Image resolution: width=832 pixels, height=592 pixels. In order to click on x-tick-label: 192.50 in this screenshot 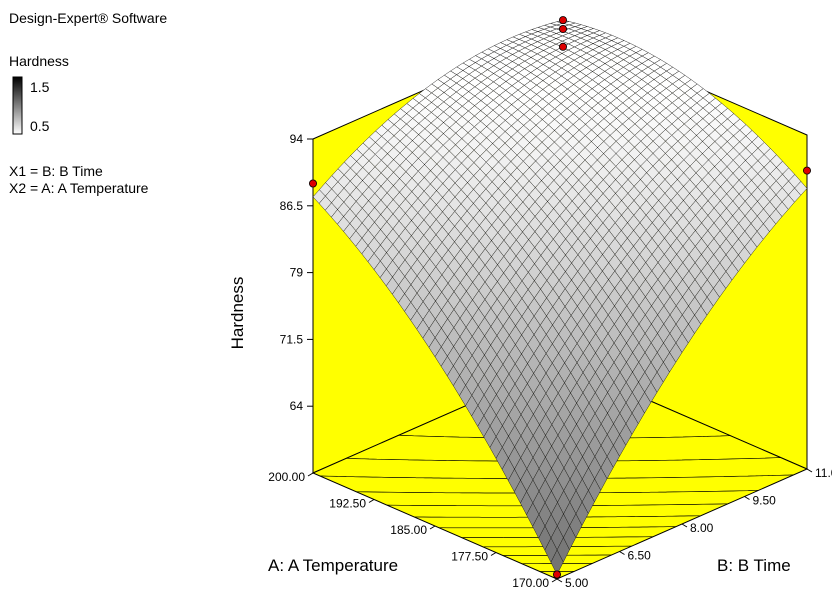, I will do `click(347, 504)`.